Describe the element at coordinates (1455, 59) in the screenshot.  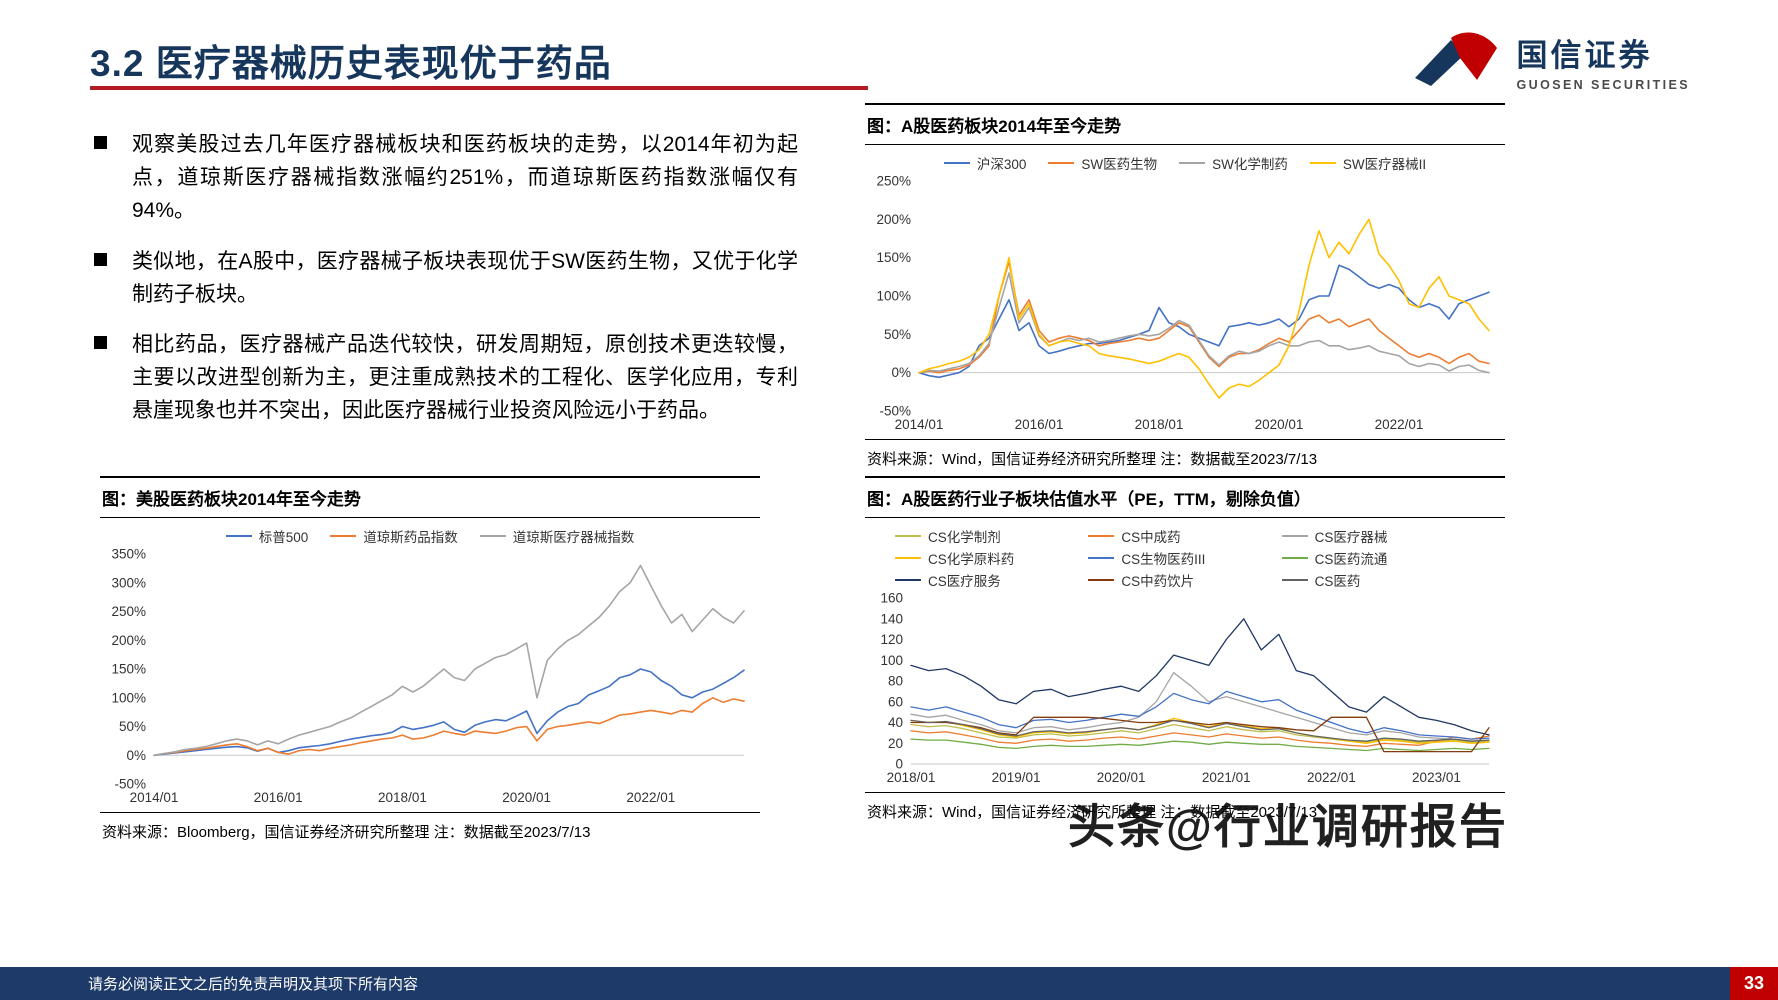
I see `guosen-logo-icon` at that location.